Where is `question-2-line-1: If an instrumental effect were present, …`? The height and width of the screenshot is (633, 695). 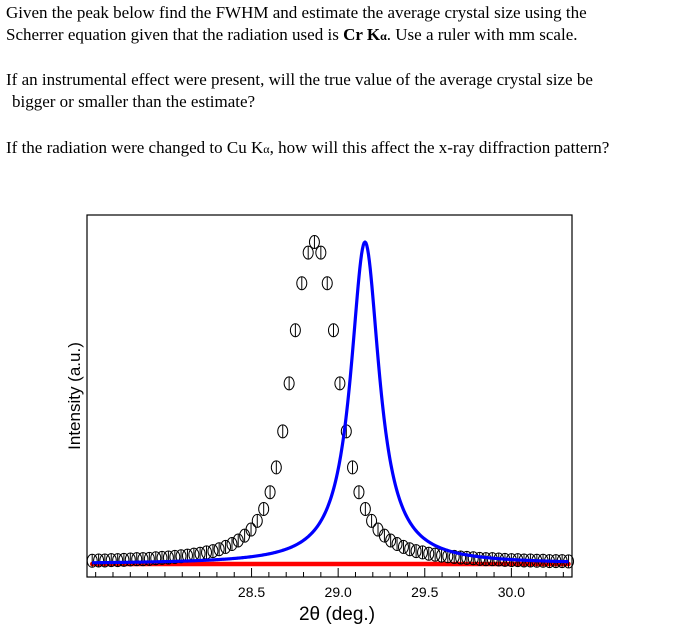 question-2-line-1: If an instrumental effect were present, … is located at coordinates (299, 79).